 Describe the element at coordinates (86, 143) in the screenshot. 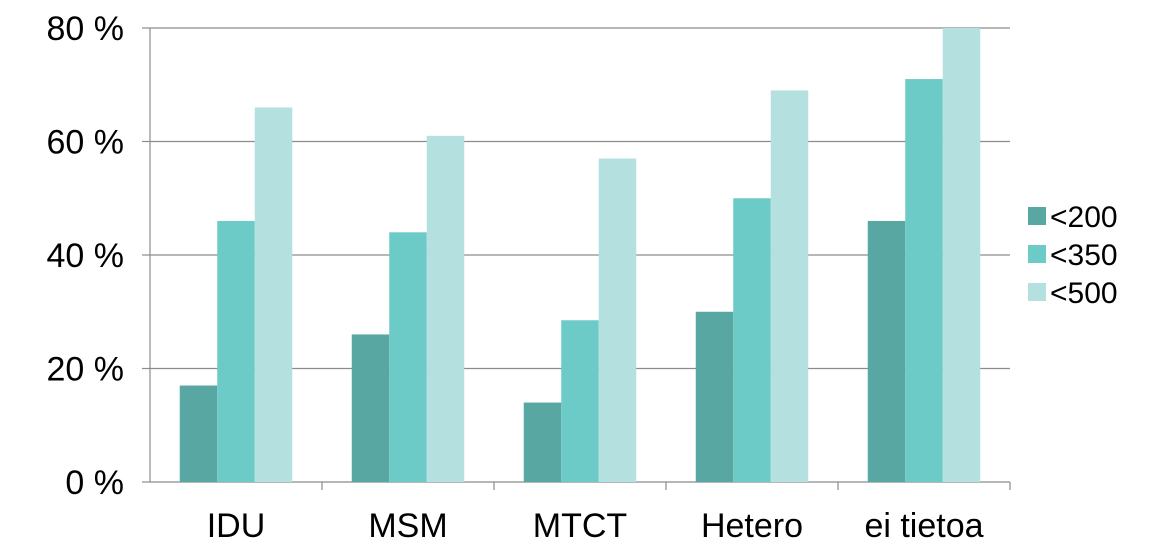

I see `y-tick-label: 60 %` at that location.